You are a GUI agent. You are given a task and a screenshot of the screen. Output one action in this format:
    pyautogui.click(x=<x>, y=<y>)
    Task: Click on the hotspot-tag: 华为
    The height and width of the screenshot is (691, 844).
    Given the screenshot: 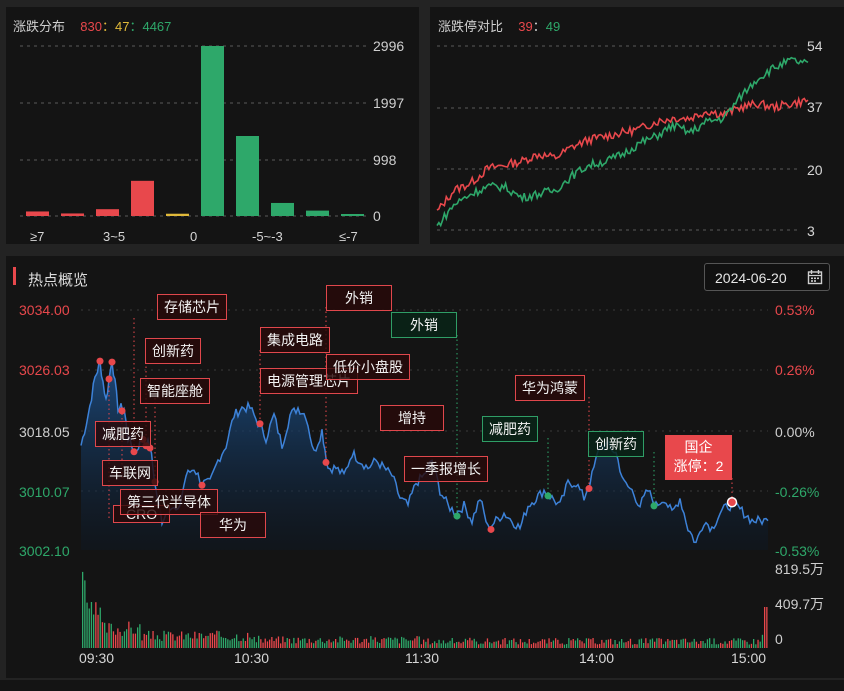 What is the action you would take?
    pyautogui.click(x=233, y=525)
    